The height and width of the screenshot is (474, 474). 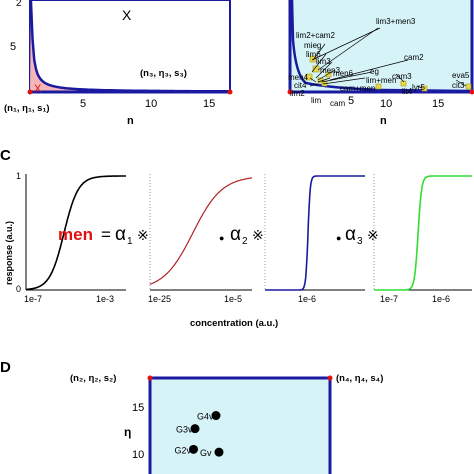 I want to click on equation-op-3: ※, so click(x=373, y=235).